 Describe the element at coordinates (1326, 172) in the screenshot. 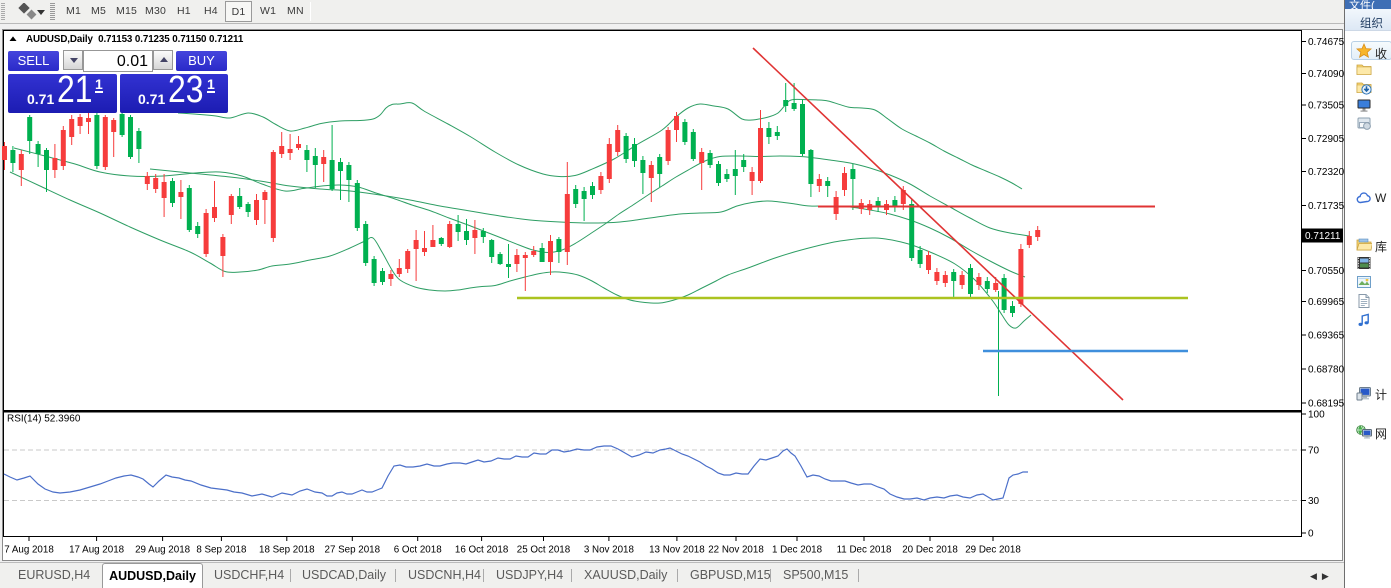

I see `svg-text: 0.72320` at that location.